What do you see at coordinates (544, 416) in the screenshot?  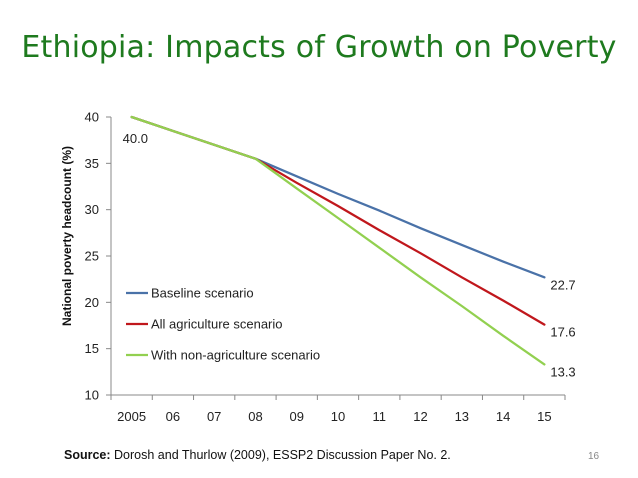 I see `x-tick-label: 15` at bounding box center [544, 416].